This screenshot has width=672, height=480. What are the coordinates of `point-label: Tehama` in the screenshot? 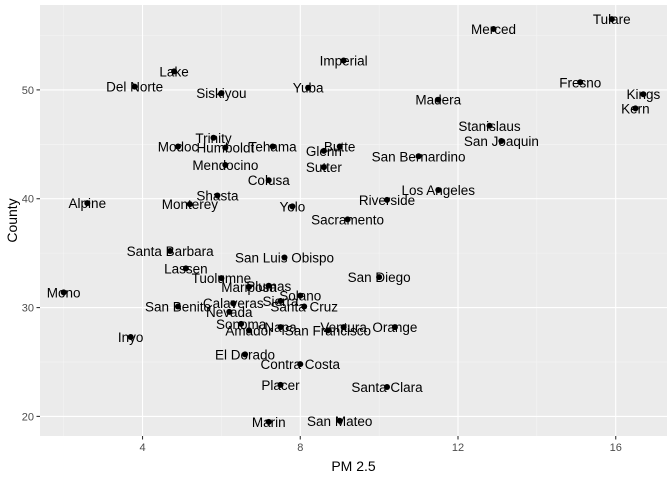 It's located at (273, 146).